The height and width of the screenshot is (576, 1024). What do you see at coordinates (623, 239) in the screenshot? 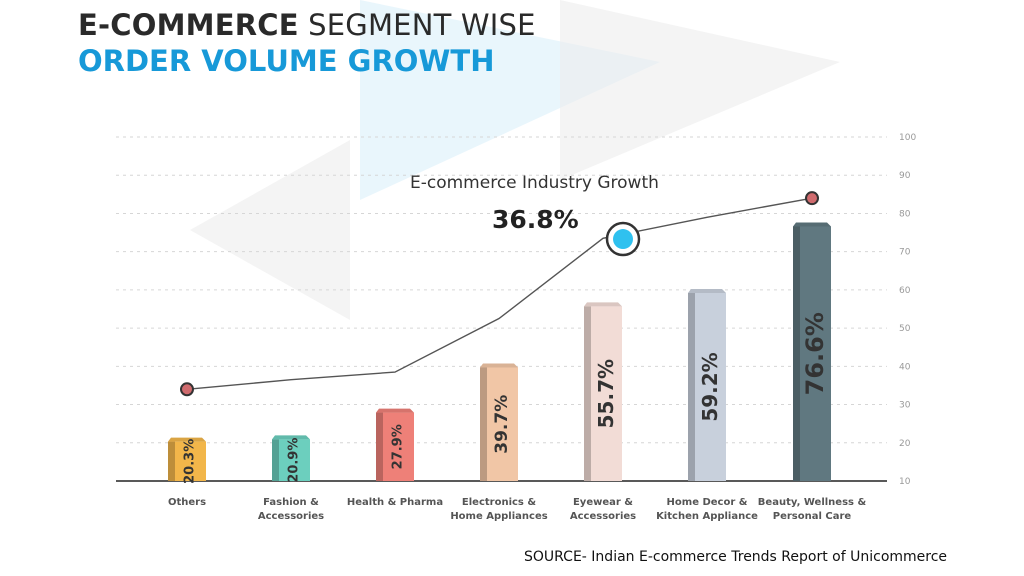
I see `industry-point` at bounding box center [623, 239].